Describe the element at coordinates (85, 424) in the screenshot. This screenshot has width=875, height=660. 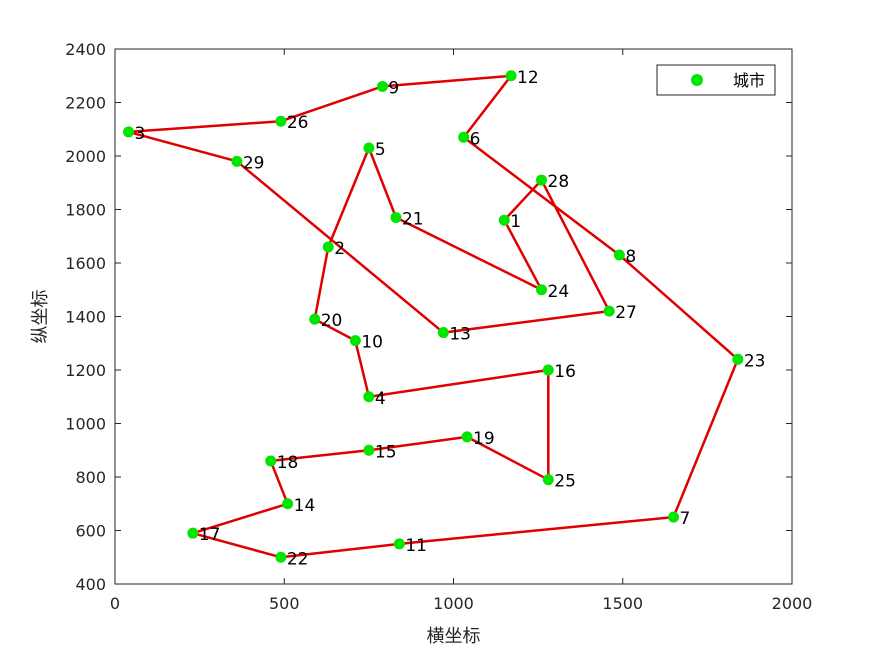
I see `y-tick-label: 1000` at that location.